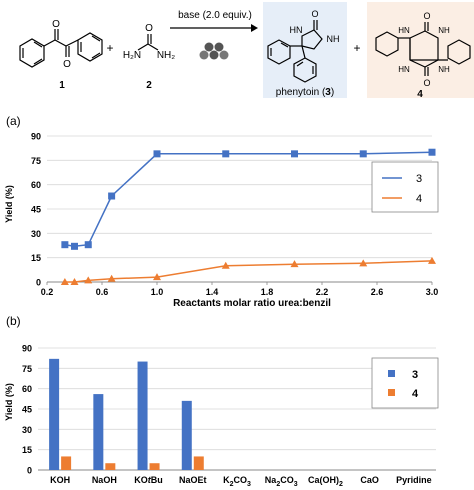 The width and height of the screenshot is (474, 490). What do you see at coordinates (104, 480) in the screenshot?
I see `category-label: NaOH` at bounding box center [104, 480].